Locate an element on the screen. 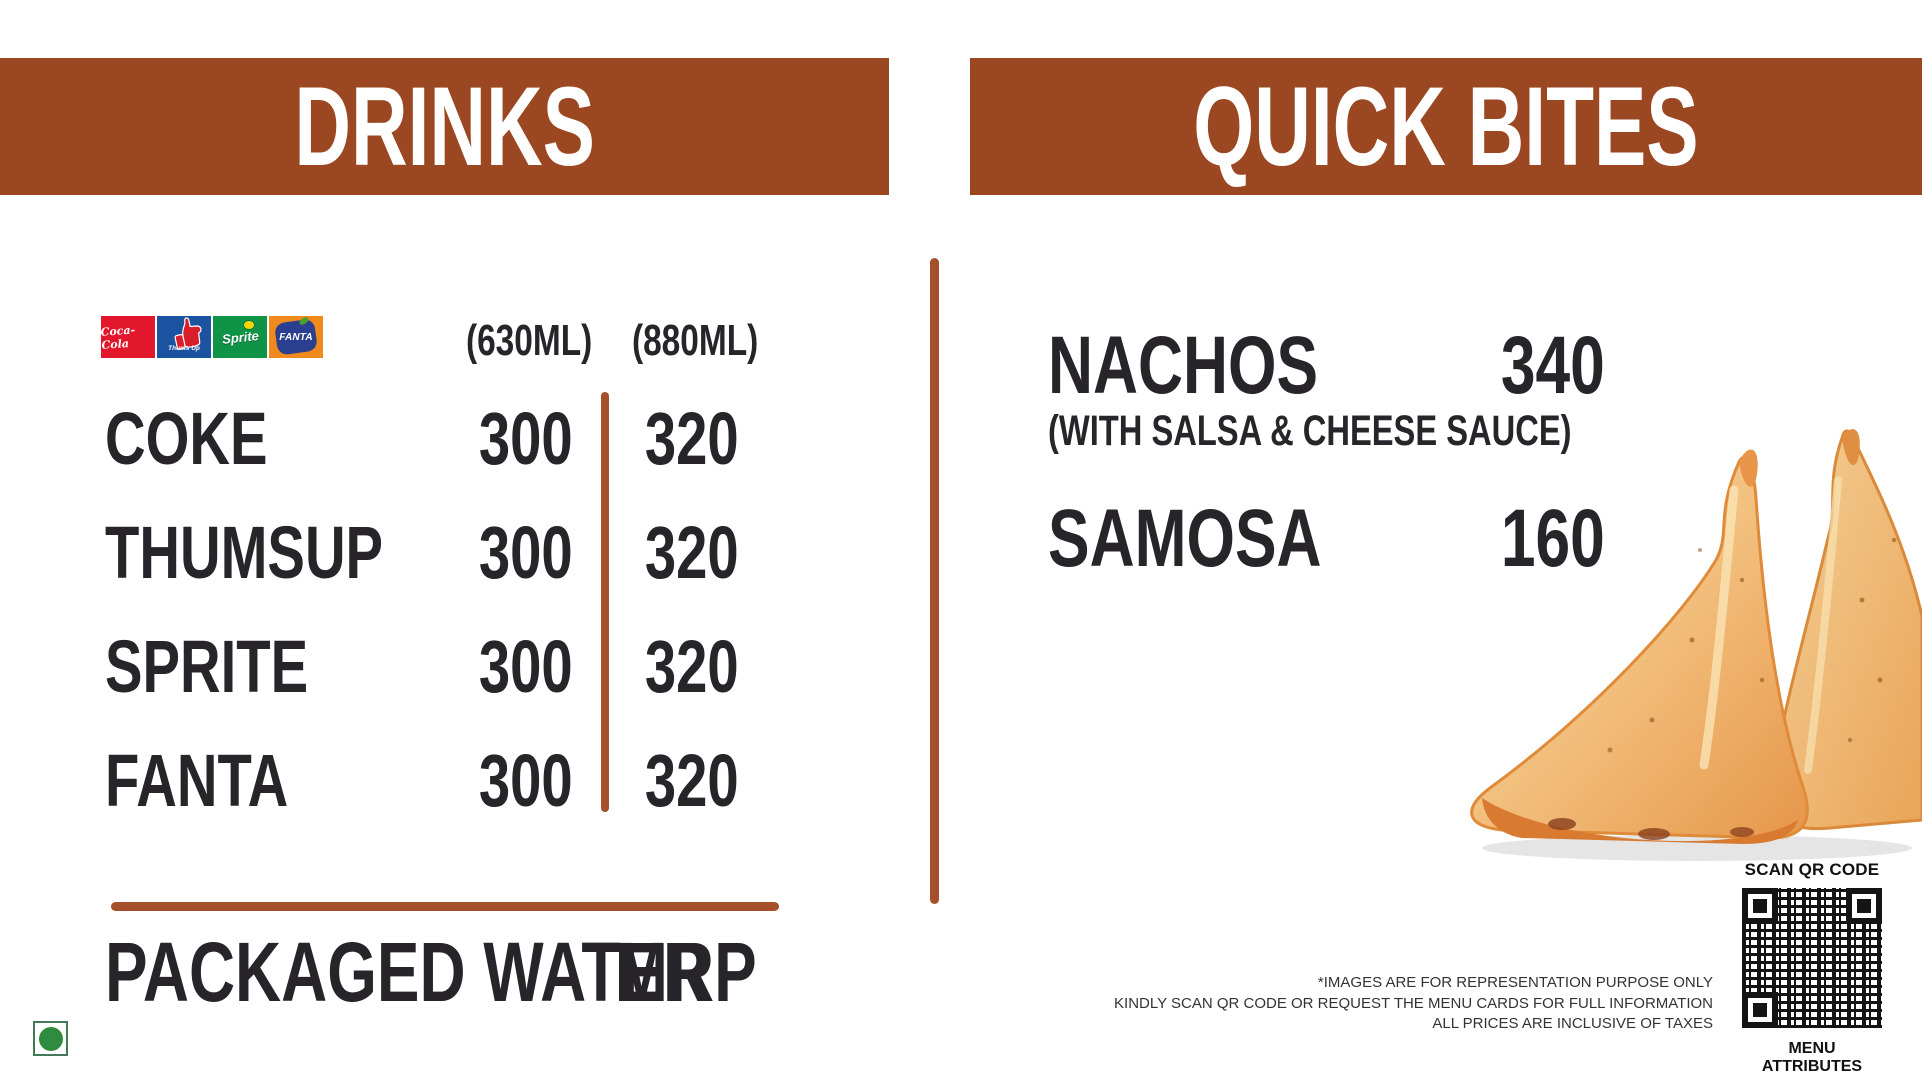 This screenshot has width=1922, height=1081. drinks-title: DRINKS is located at coordinates (444, 126).